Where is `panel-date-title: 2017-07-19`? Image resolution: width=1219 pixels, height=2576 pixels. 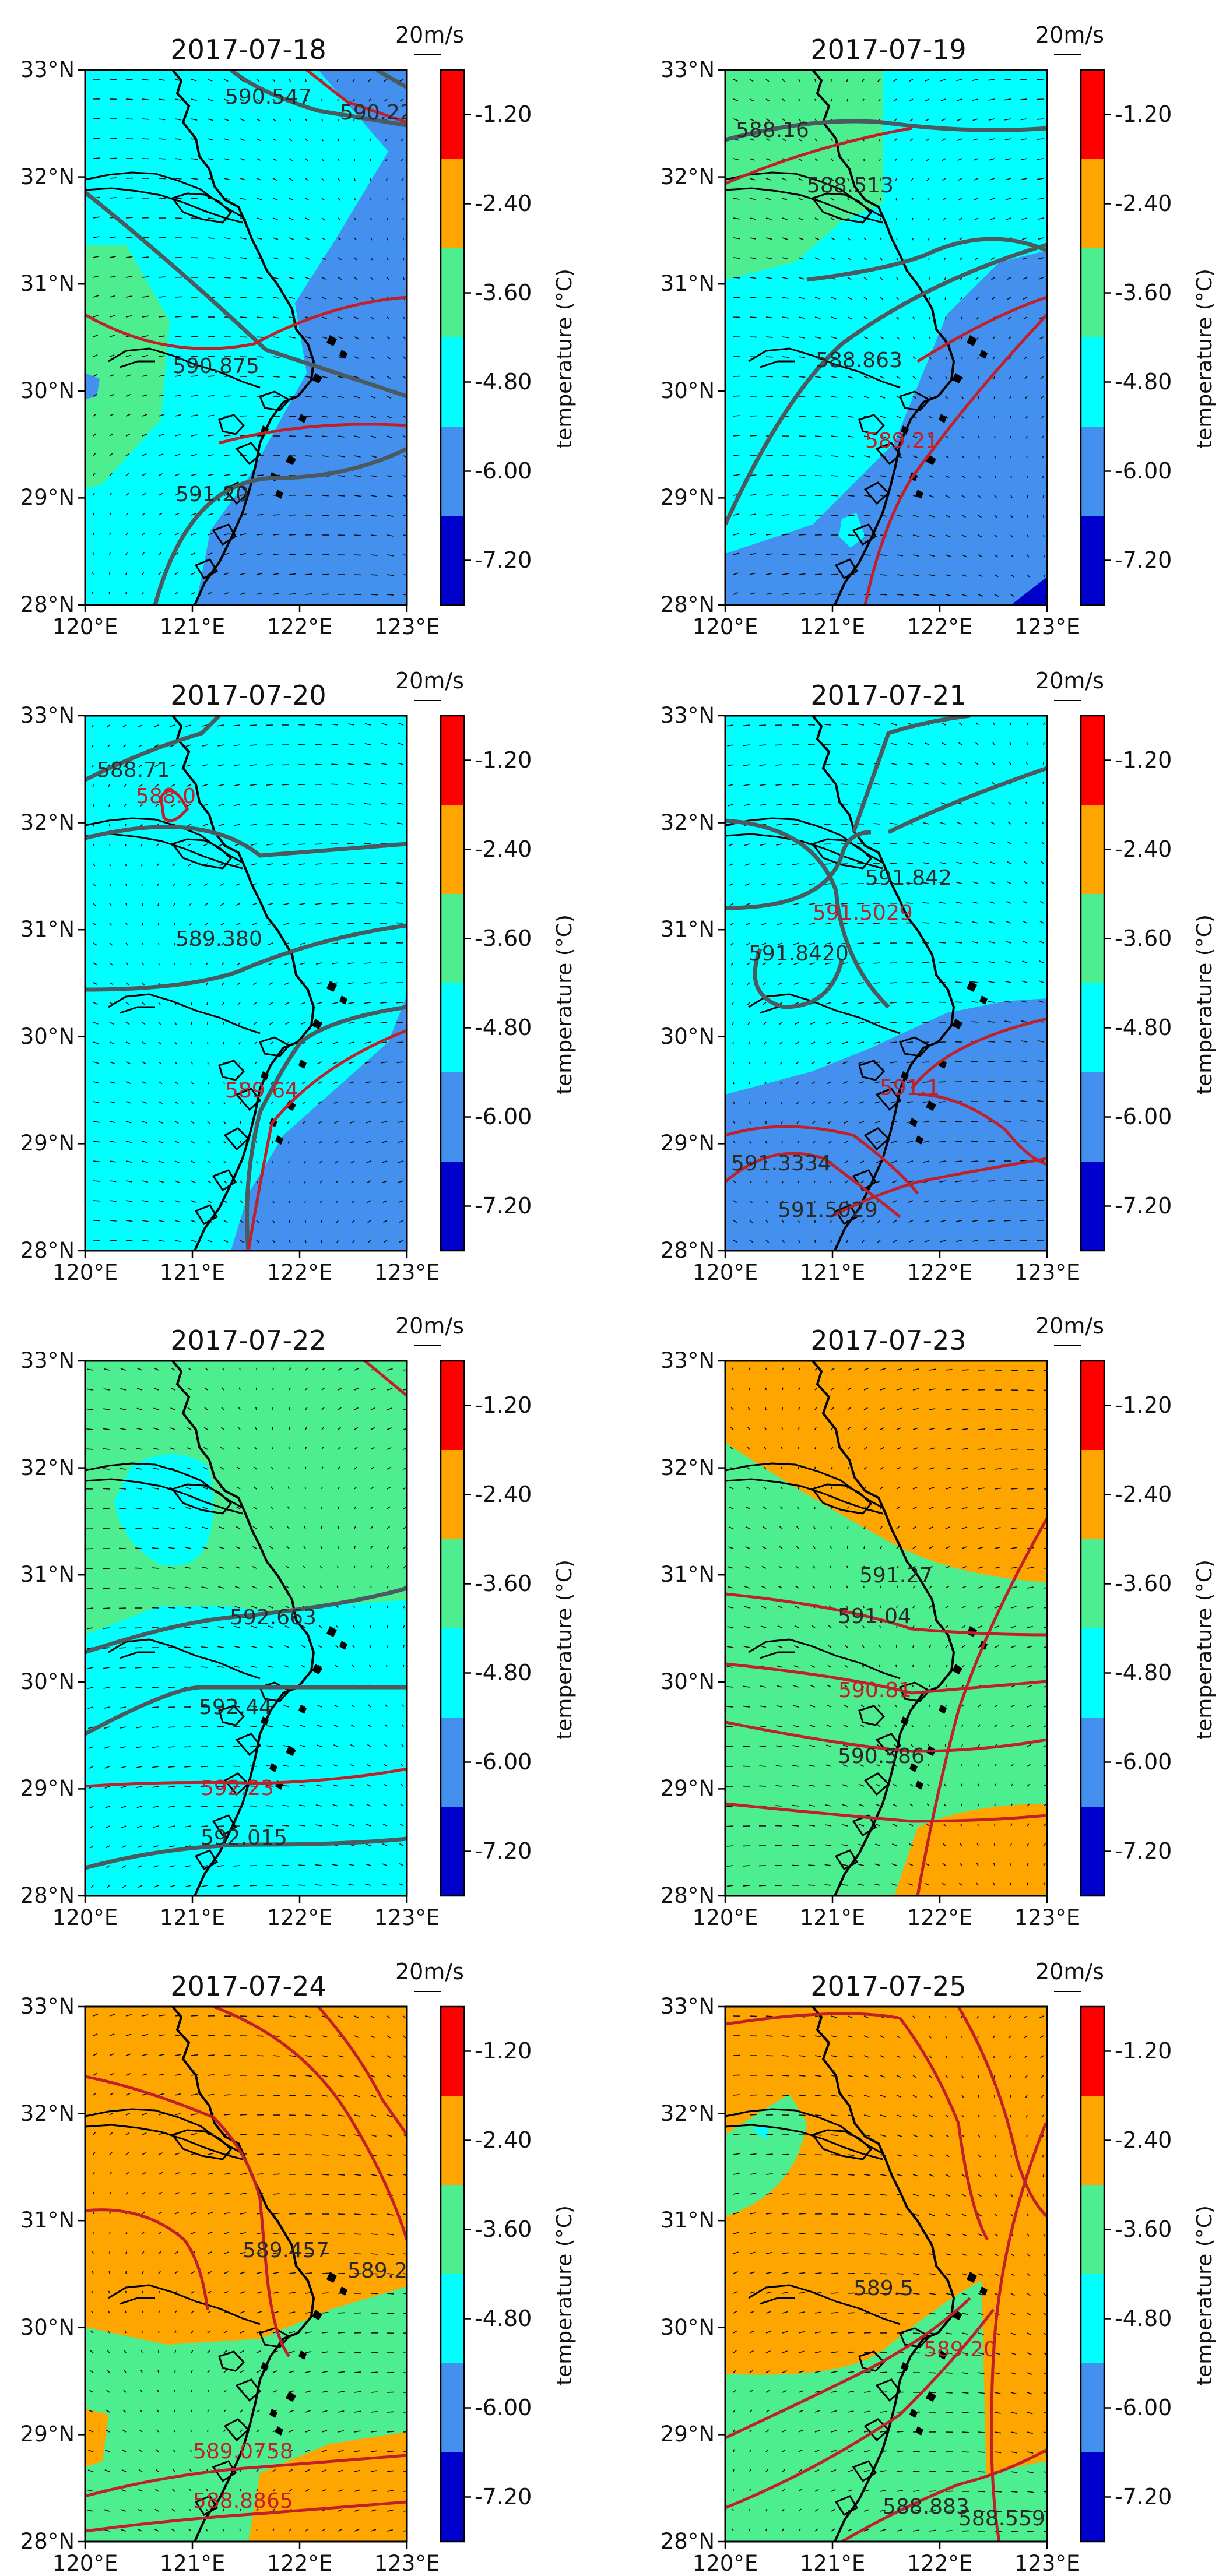 panel-date-title: 2017-07-19 is located at coordinates (888, 50).